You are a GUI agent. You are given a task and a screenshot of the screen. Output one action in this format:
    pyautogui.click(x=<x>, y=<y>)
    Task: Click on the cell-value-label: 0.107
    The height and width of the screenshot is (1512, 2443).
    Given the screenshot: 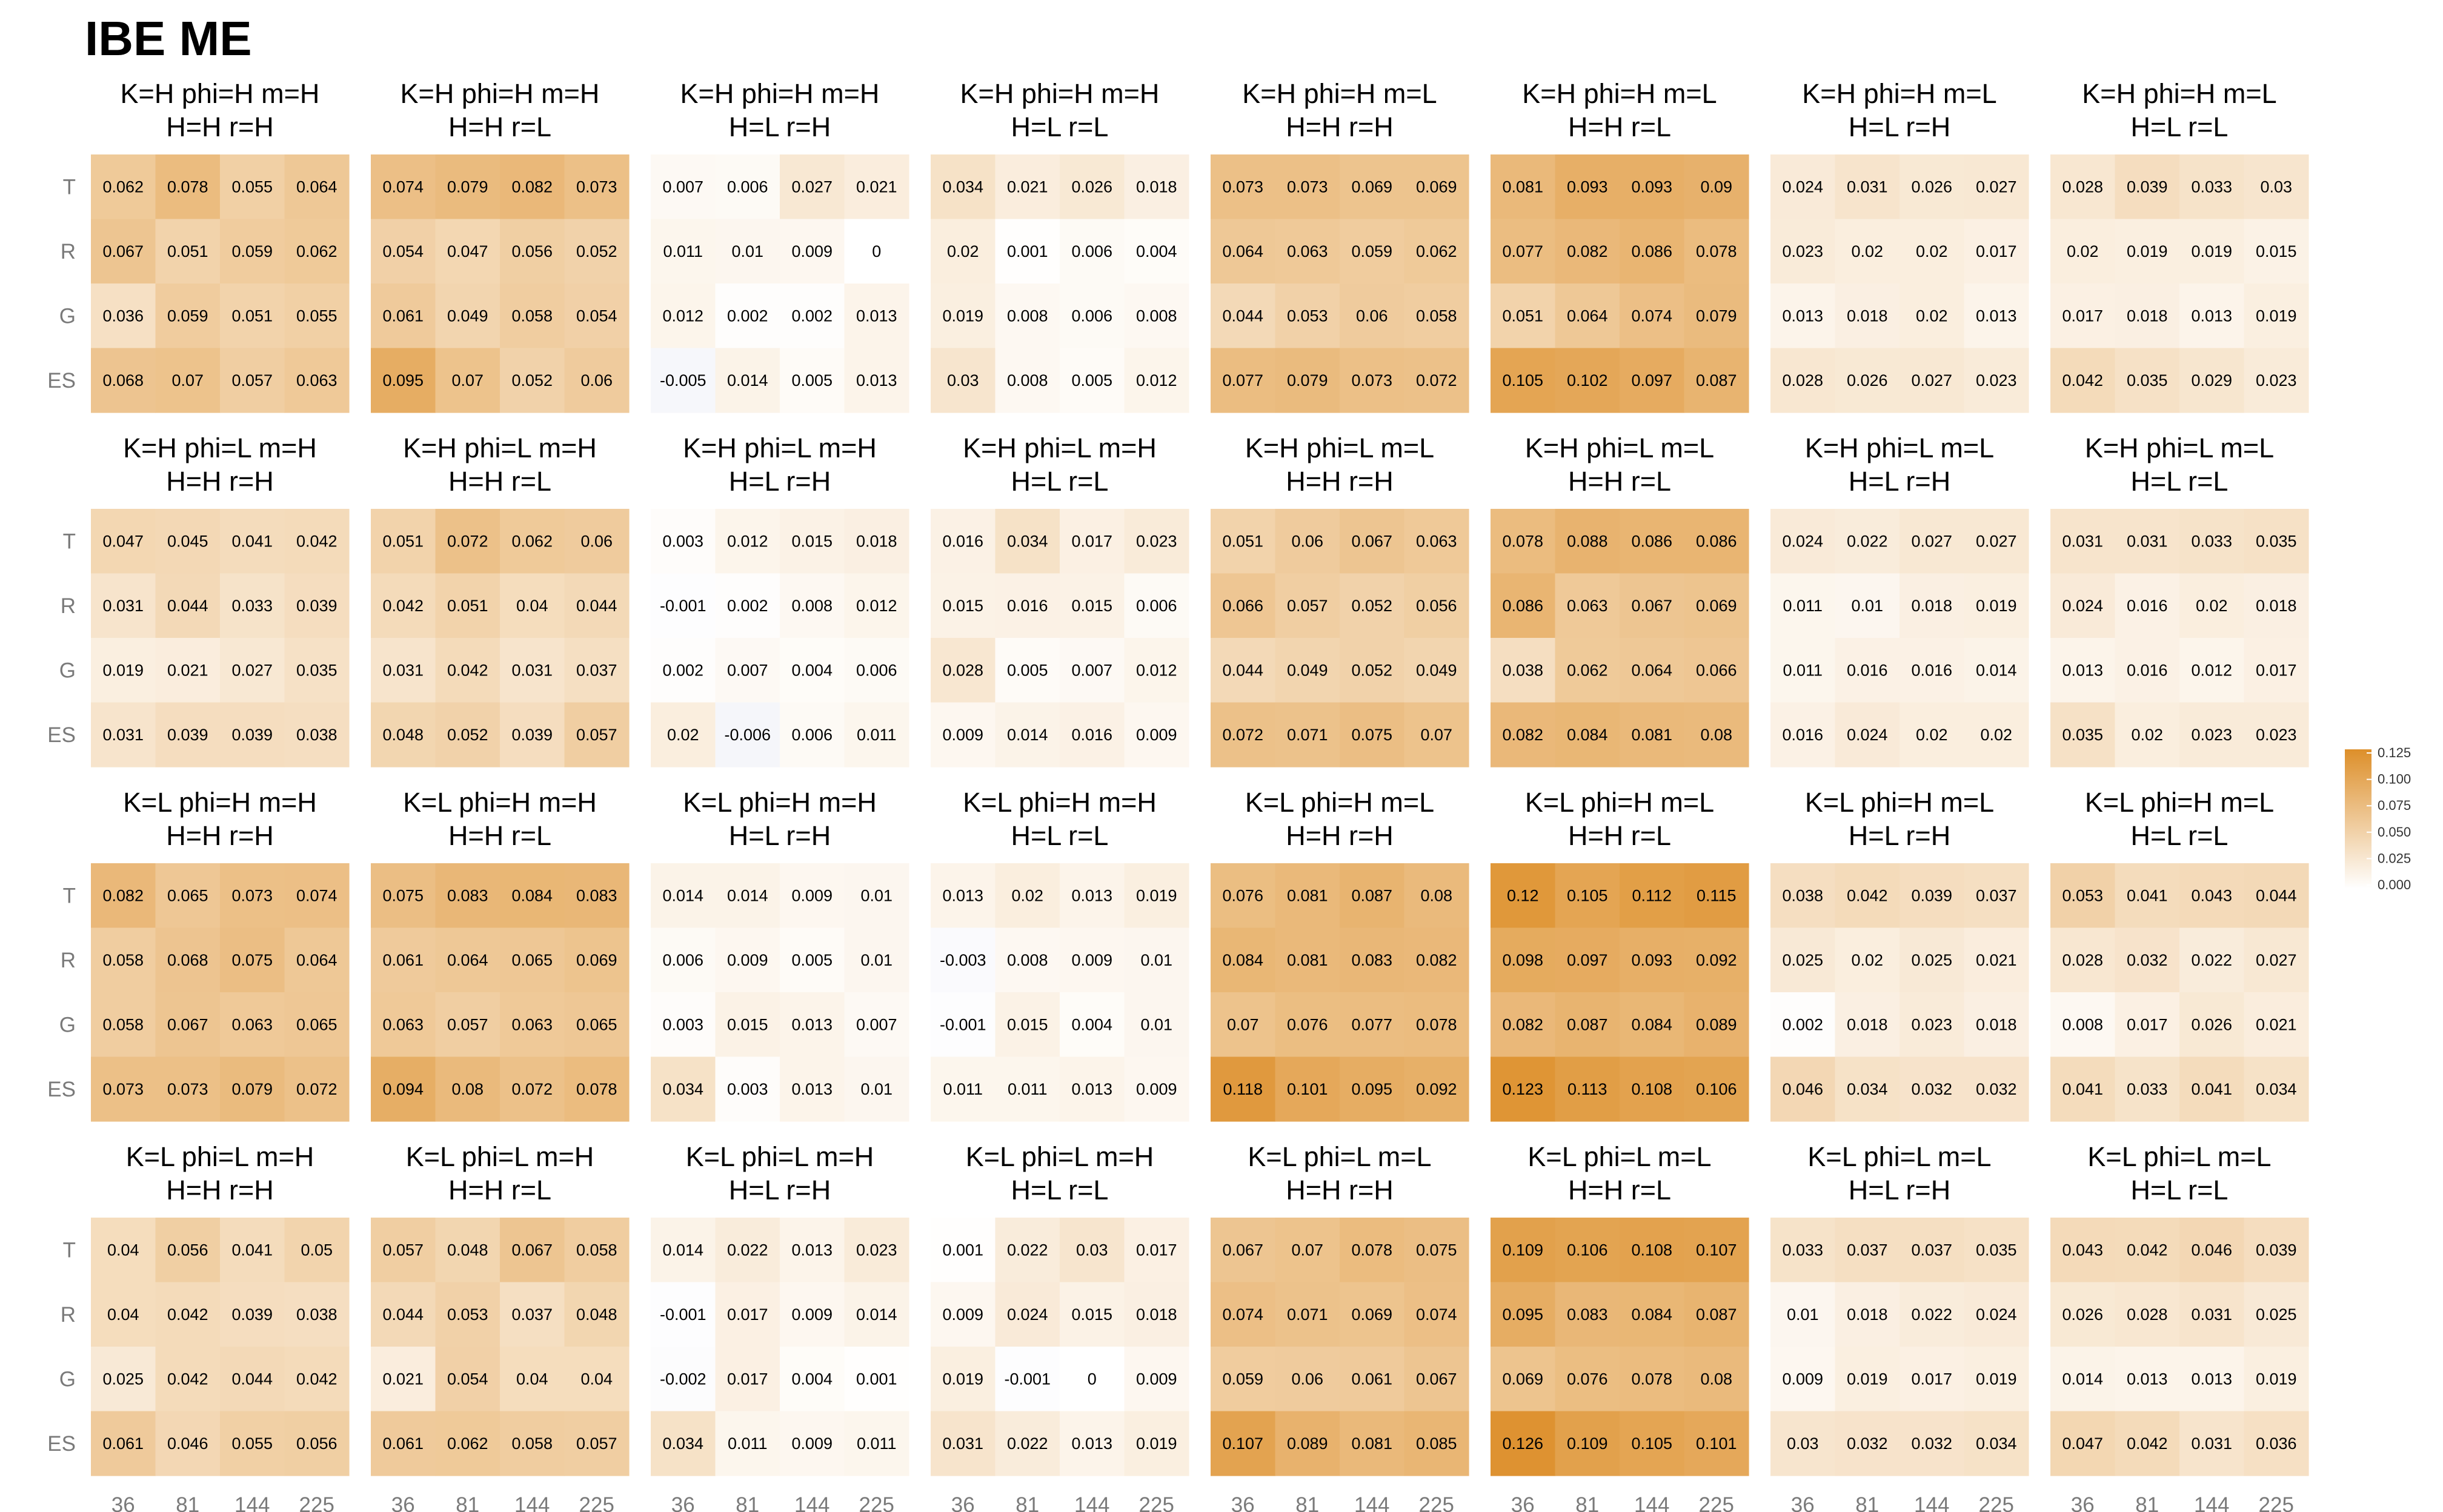 What is the action you would take?
    pyautogui.click(x=1242, y=1443)
    